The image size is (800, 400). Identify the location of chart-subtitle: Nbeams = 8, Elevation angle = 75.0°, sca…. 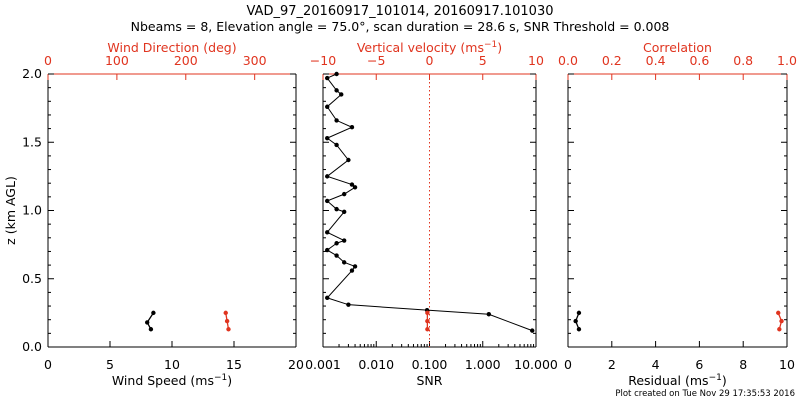
(400, 26).